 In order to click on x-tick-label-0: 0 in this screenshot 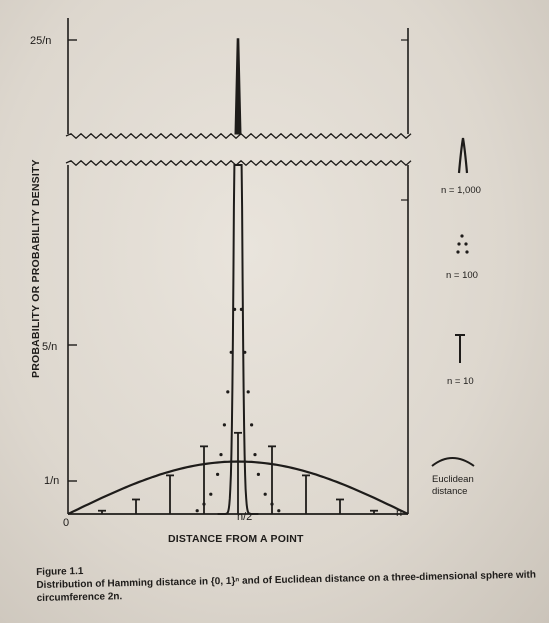, I will do `click(66, 523)`.